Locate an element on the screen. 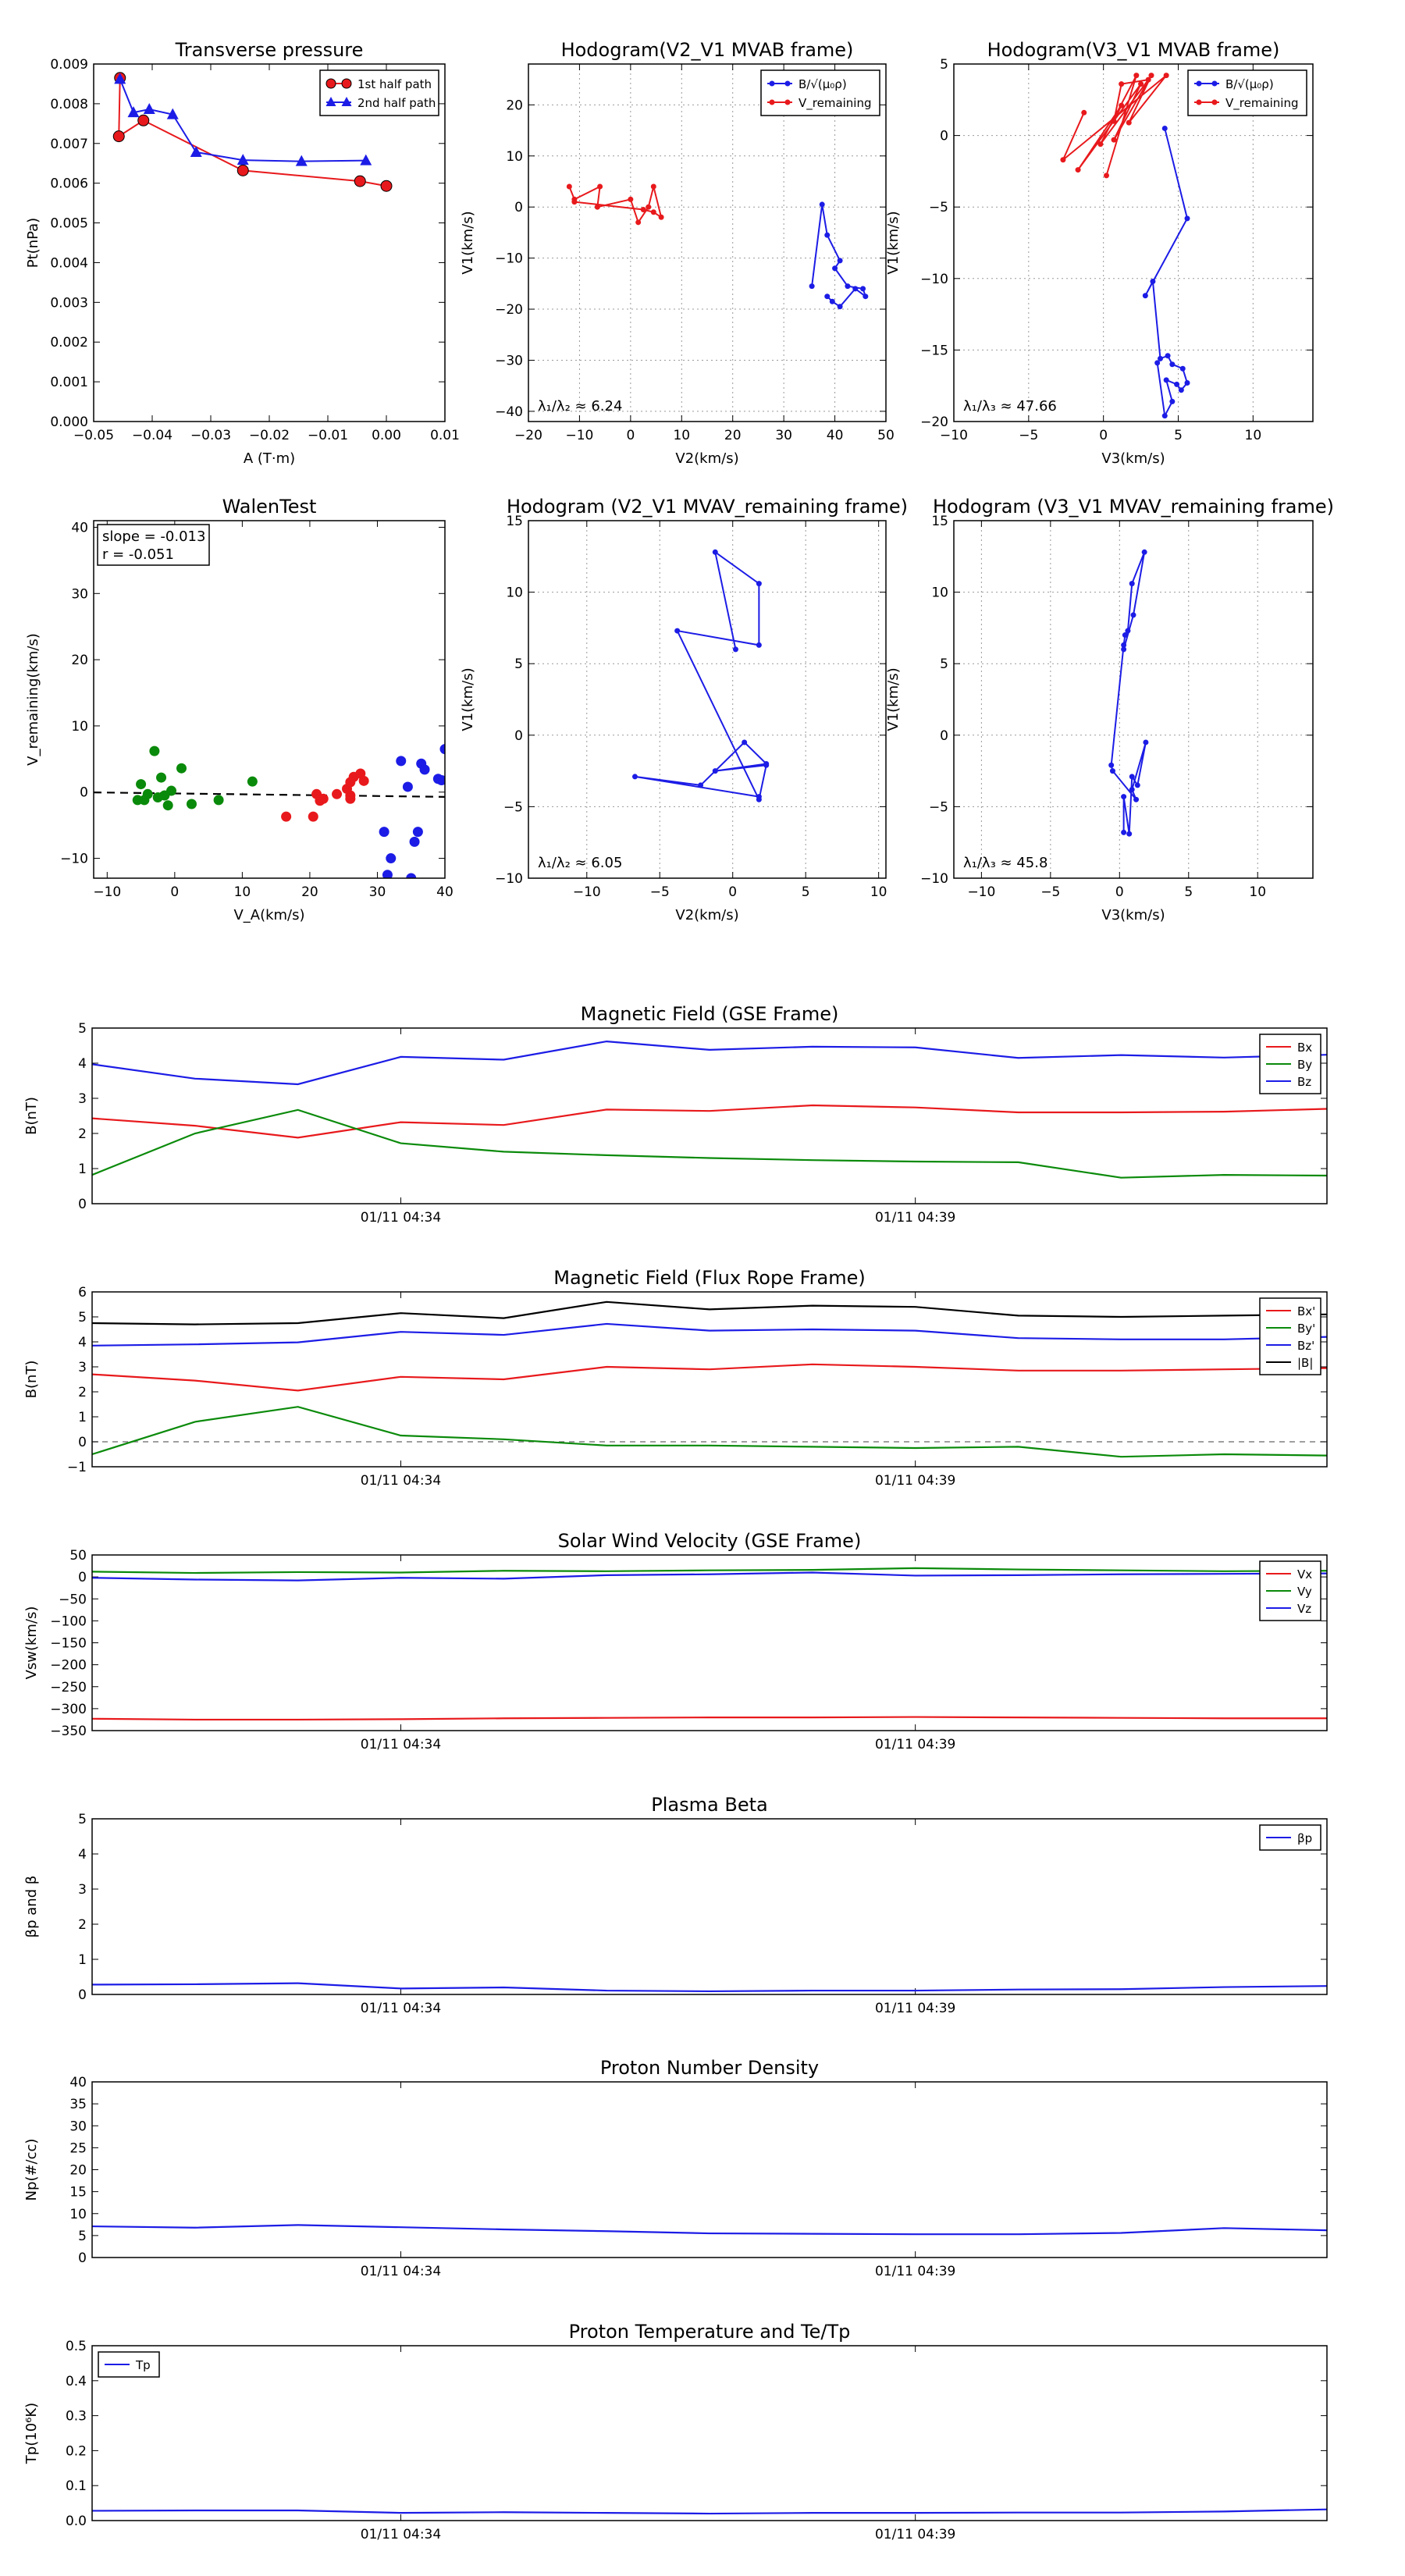 This screenshot has height=2576, width=1405. y-tick-label: 0.5 is located at coordinates (76, 2346).